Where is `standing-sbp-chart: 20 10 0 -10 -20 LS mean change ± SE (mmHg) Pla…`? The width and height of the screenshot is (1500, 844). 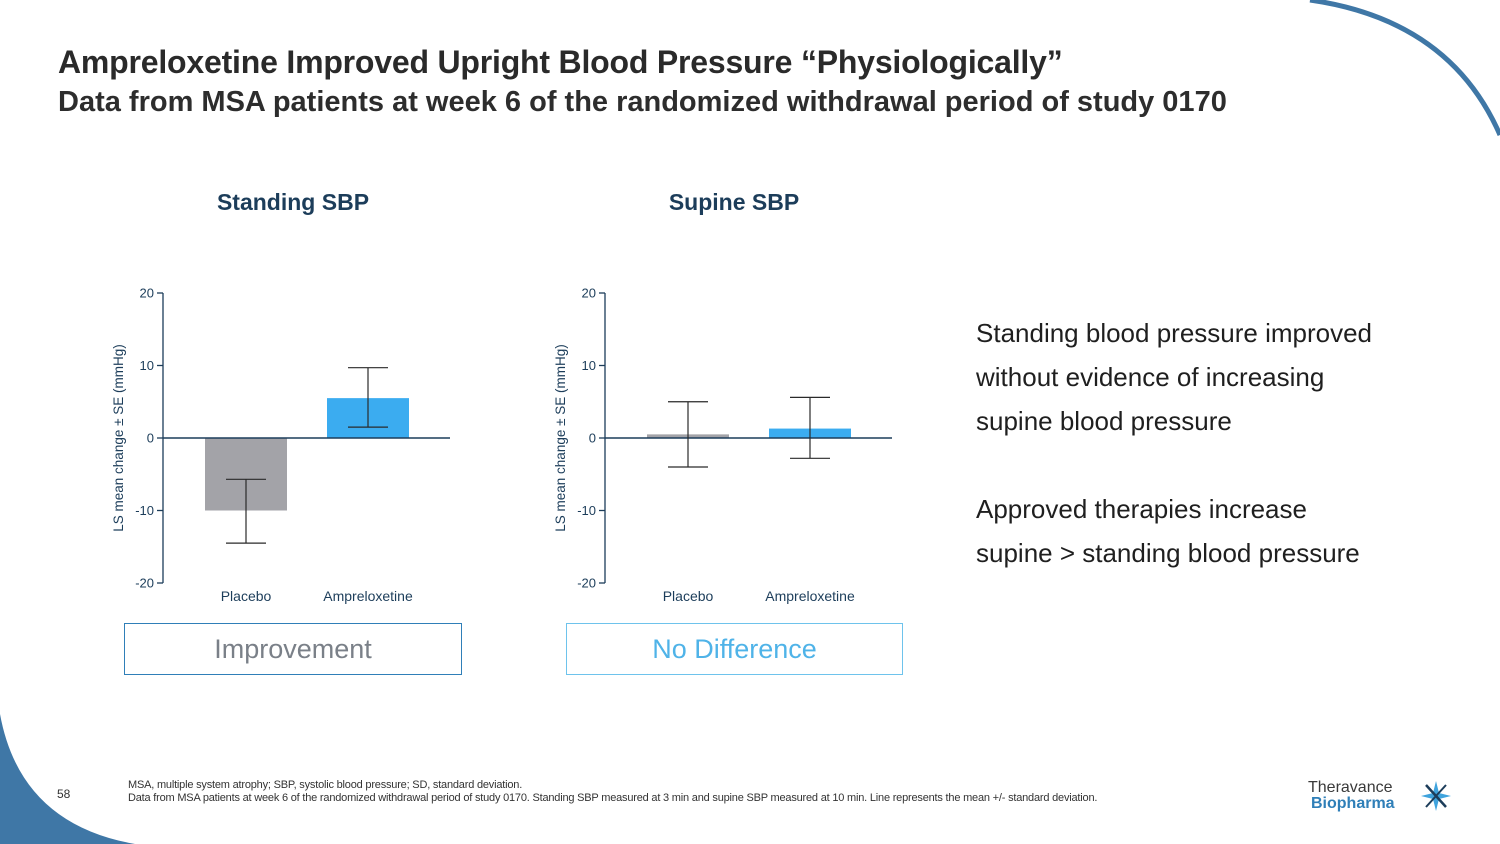 standing-sbp-chart: 20 10 0 -10 -20 LS mean change ± SE (mmHg) Pla… is located at coordinates (280, 445).